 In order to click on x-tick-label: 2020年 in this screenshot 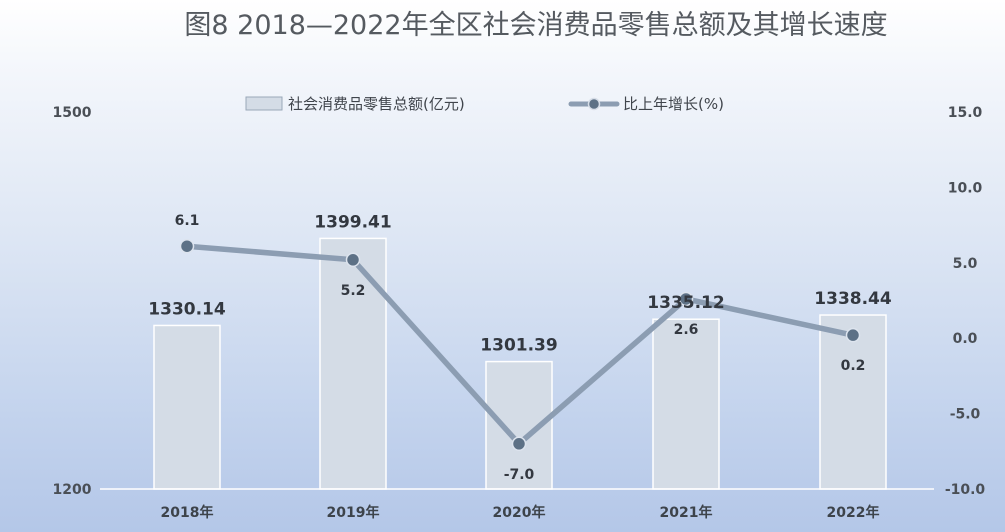, I will do `click(519, 512)`.